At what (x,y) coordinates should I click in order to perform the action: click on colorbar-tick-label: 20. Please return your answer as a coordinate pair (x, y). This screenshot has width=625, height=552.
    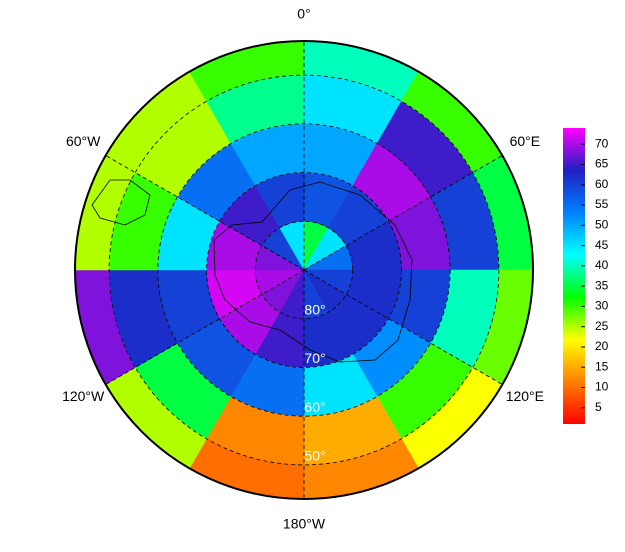
    Looking at the image, I should click on (602, 346).